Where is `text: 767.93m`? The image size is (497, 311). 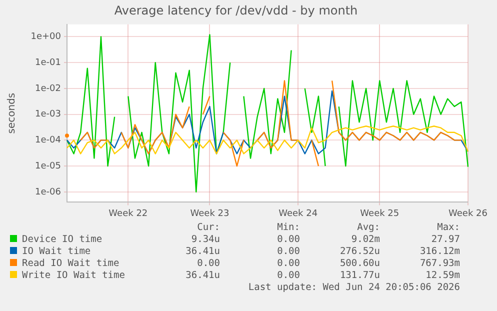
text: 767.93m is located at coordinates (439, 264).